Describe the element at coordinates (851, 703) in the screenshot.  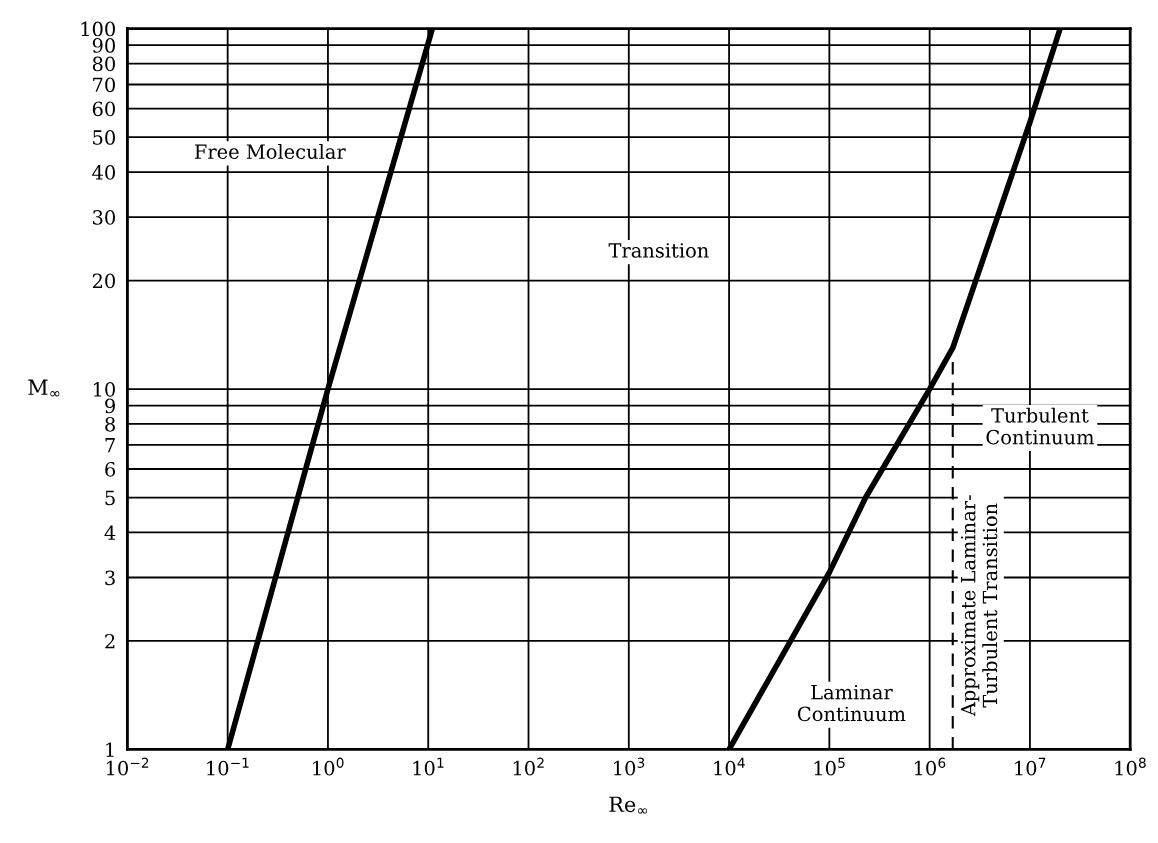
I see `annotation: Laminar Continuum` at that location.